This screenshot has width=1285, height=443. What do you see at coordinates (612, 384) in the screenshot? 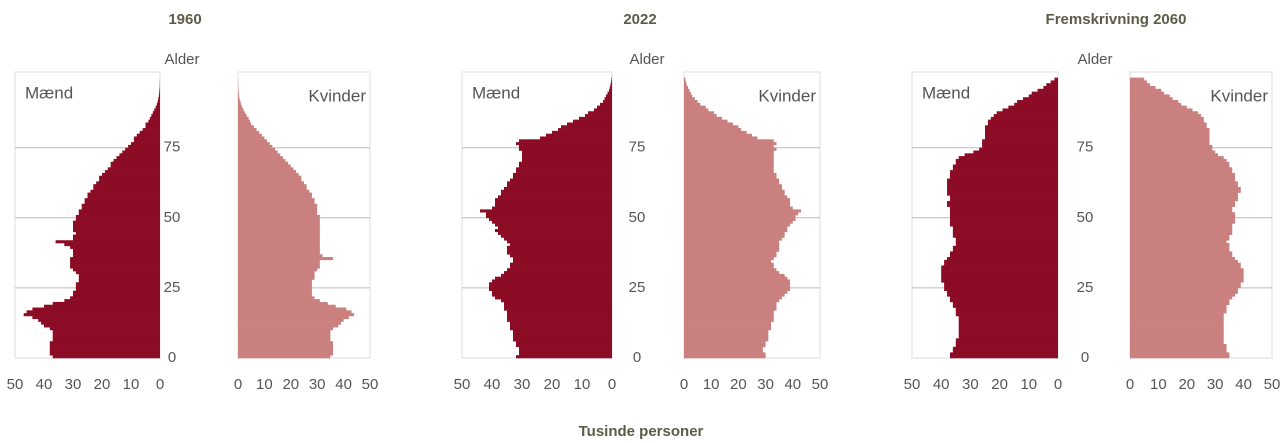
I see `x-tick-label: 0` at bounding box center [612, 384].